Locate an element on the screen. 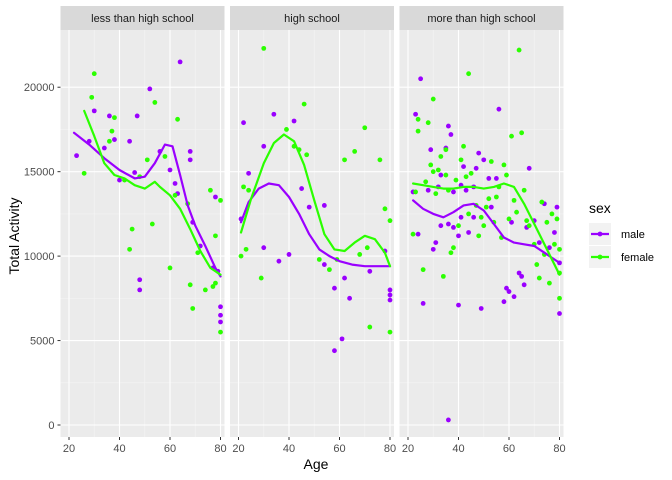  legend-key-female-point is located at coordinates (600, 257).